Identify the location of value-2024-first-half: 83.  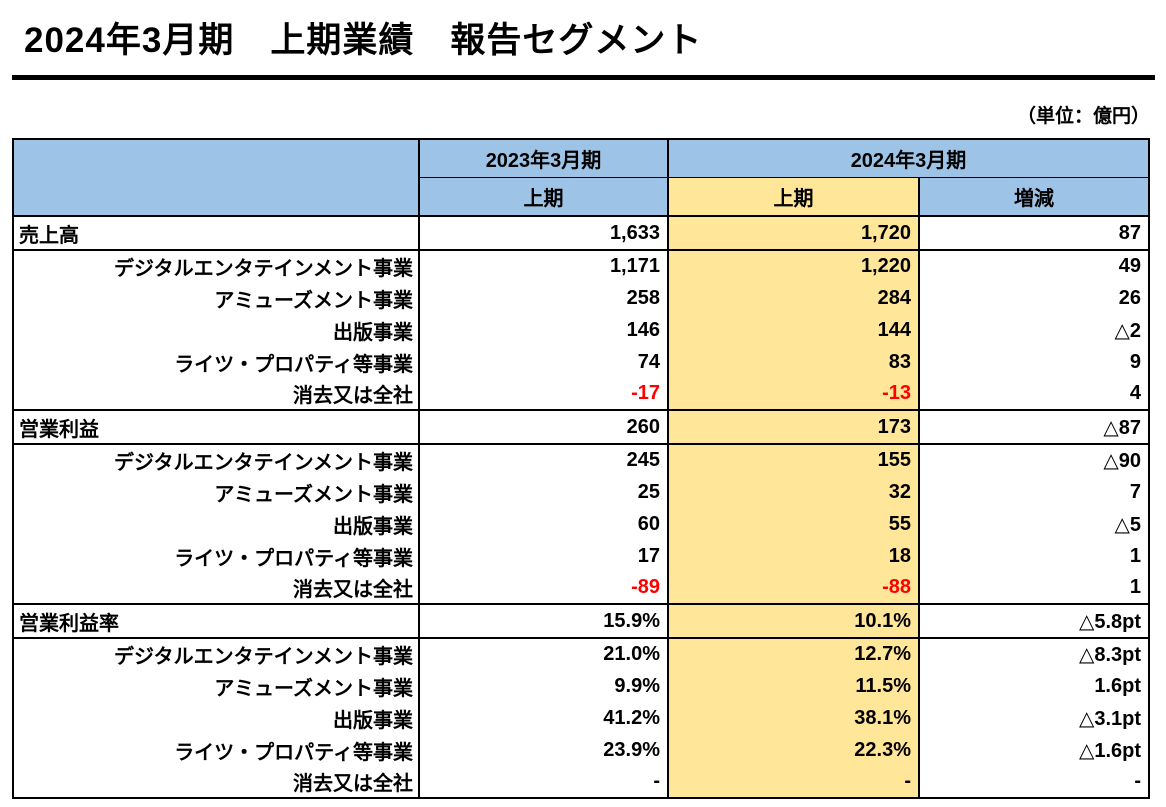
(793, 362).